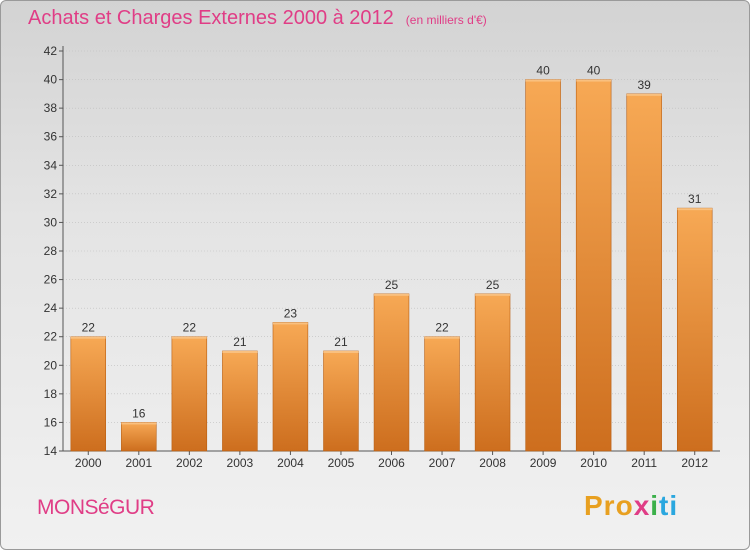 This screenshot has height=550, width=750. I want to click on data-label-2007: 22, so click(442, 328).